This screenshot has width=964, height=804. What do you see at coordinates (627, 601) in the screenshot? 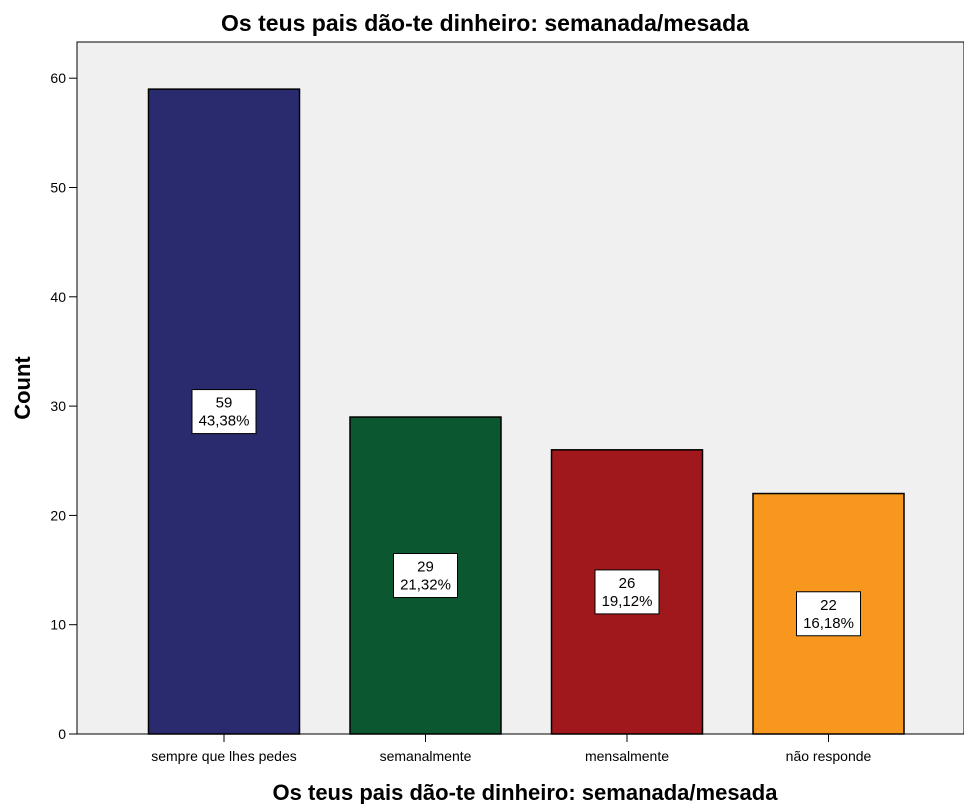
I see `data-label-percent-2: 19,12%` at bounding box center [627, 601].